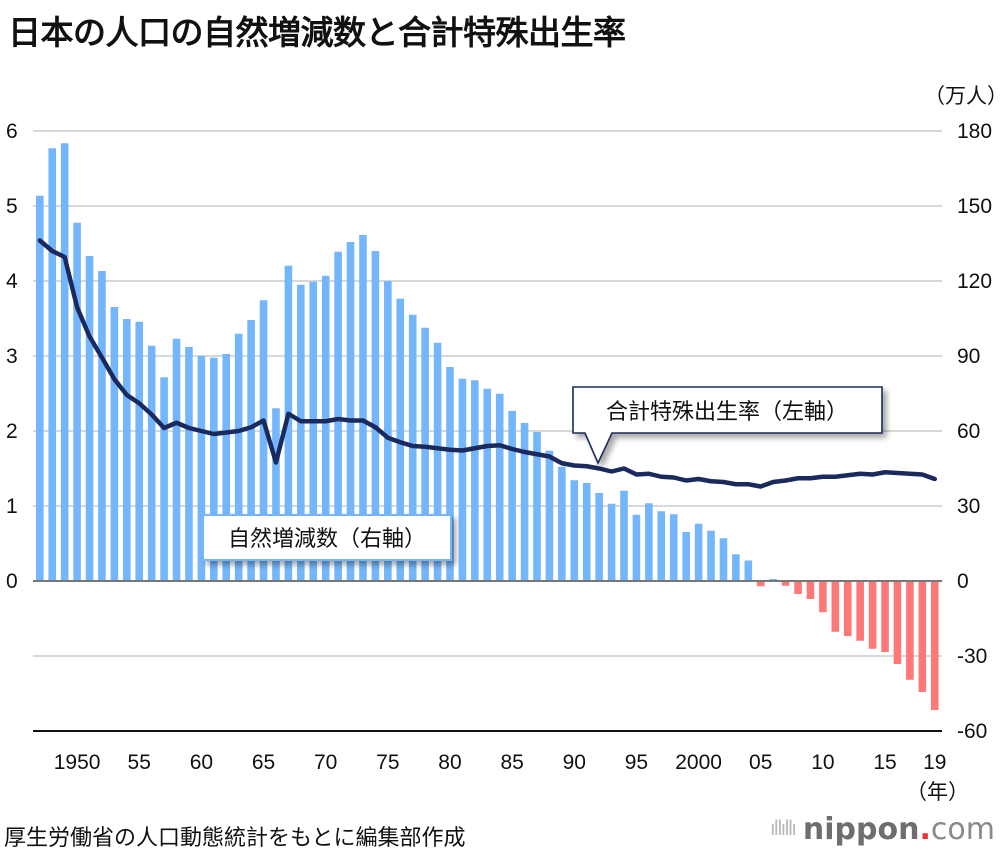 The height and width of the screenshot is (860, 1000). Describe the element at coordinates (387, 762) in the screenshot. I see `x-tick-label: 75` at that location.